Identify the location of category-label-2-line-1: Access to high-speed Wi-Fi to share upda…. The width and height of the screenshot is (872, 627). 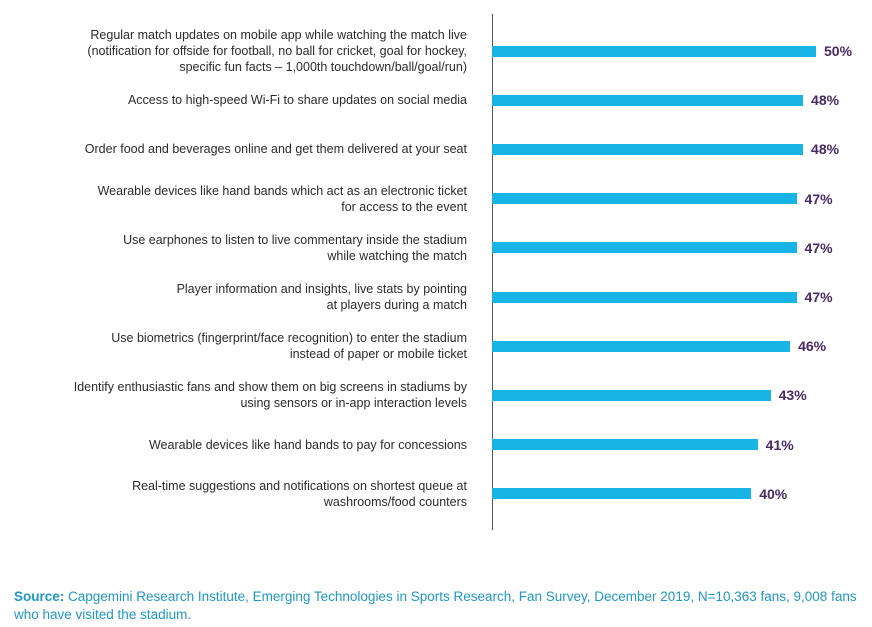
(297, 100).